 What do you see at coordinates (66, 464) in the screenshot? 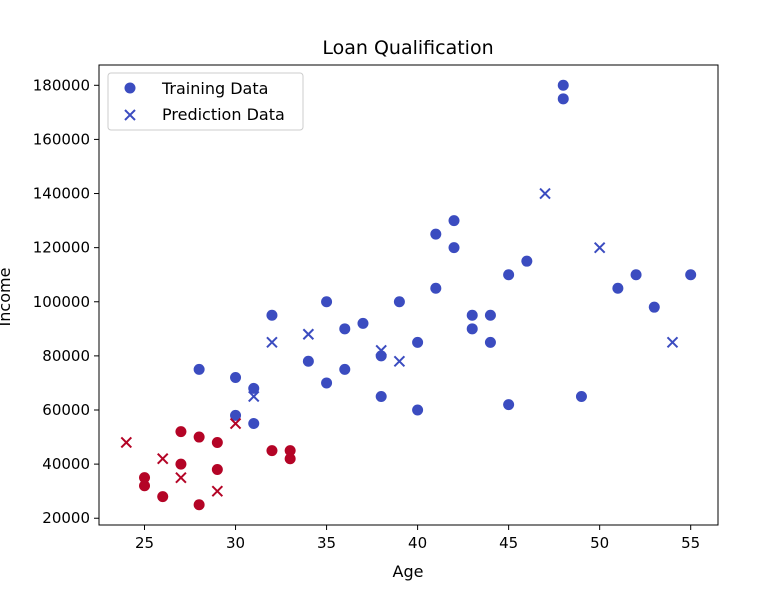
I see `y-tick-label: 40000` at bounding box center [66, 464].